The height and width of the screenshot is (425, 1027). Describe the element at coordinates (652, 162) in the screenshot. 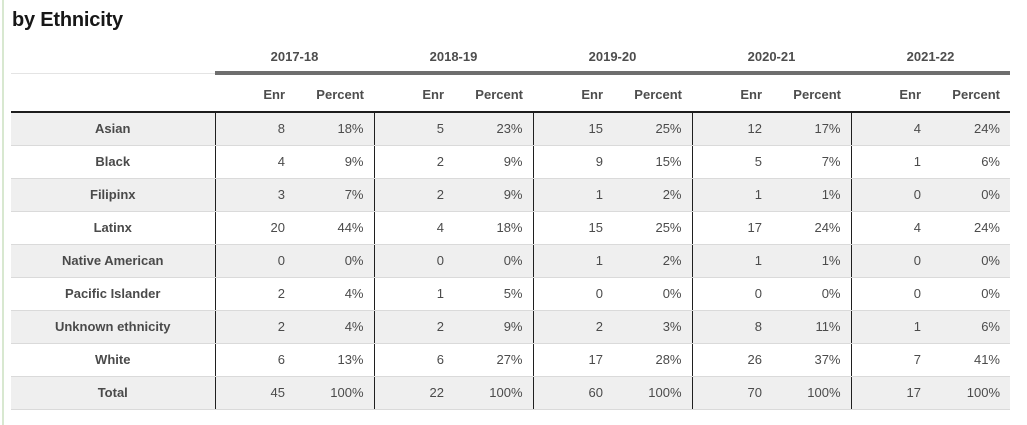

I see `percent-value-cell: 15%` at that location.